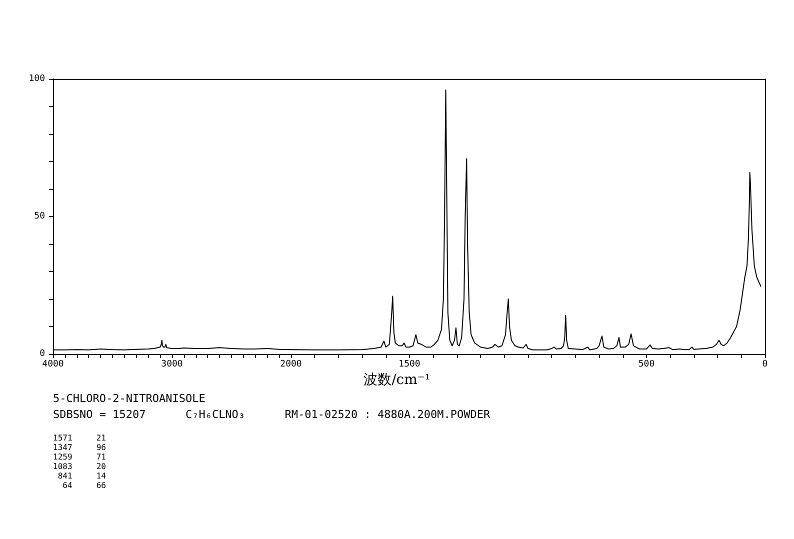 The height and width of the screenshot is (539, 794). I want to click on x-axis-title: 波数/cm⁻¹, so click(397, 380).